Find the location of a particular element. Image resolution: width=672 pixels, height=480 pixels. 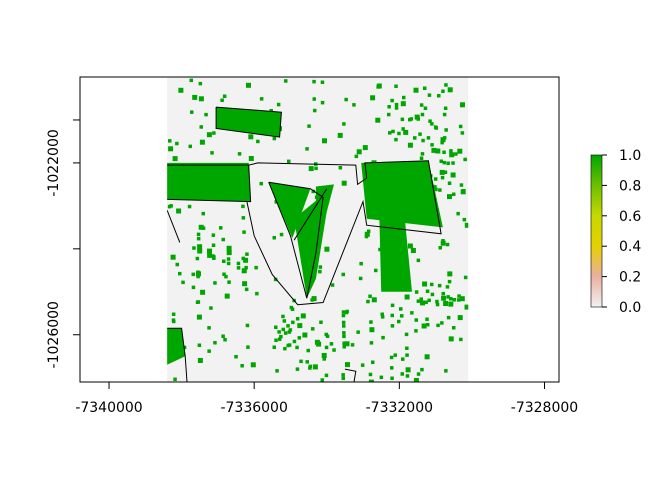

forest-region-top-parcel is located at coordinates (249, 122).